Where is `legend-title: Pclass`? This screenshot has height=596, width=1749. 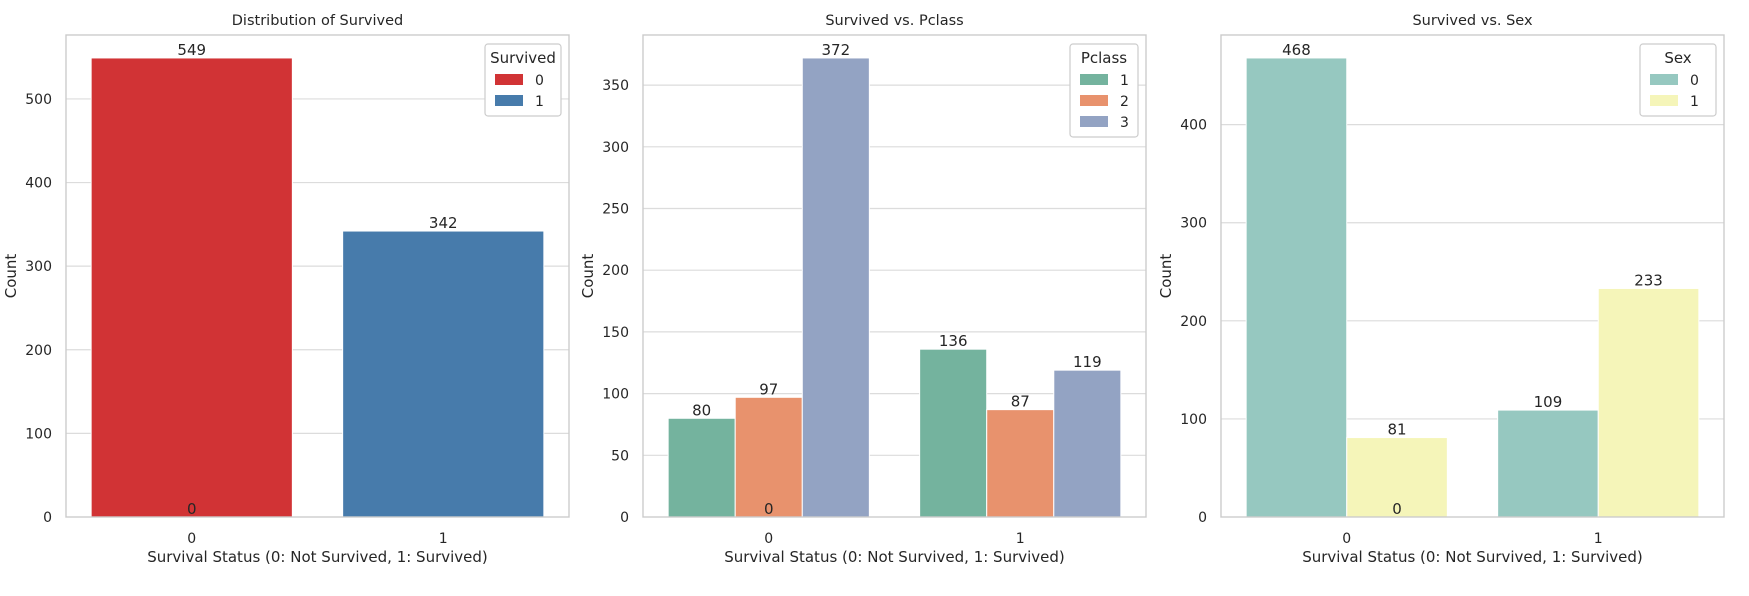 legend-title: Pclass is located at coordinates (1104, 58).